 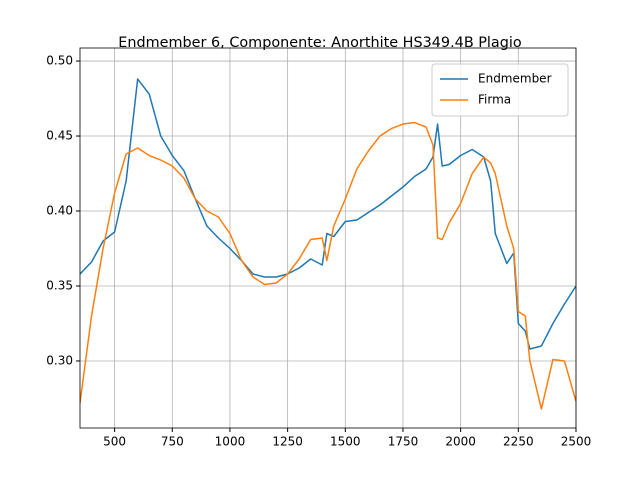 I want to click on x-tick-label: 1250, so click(x=287, y=442).